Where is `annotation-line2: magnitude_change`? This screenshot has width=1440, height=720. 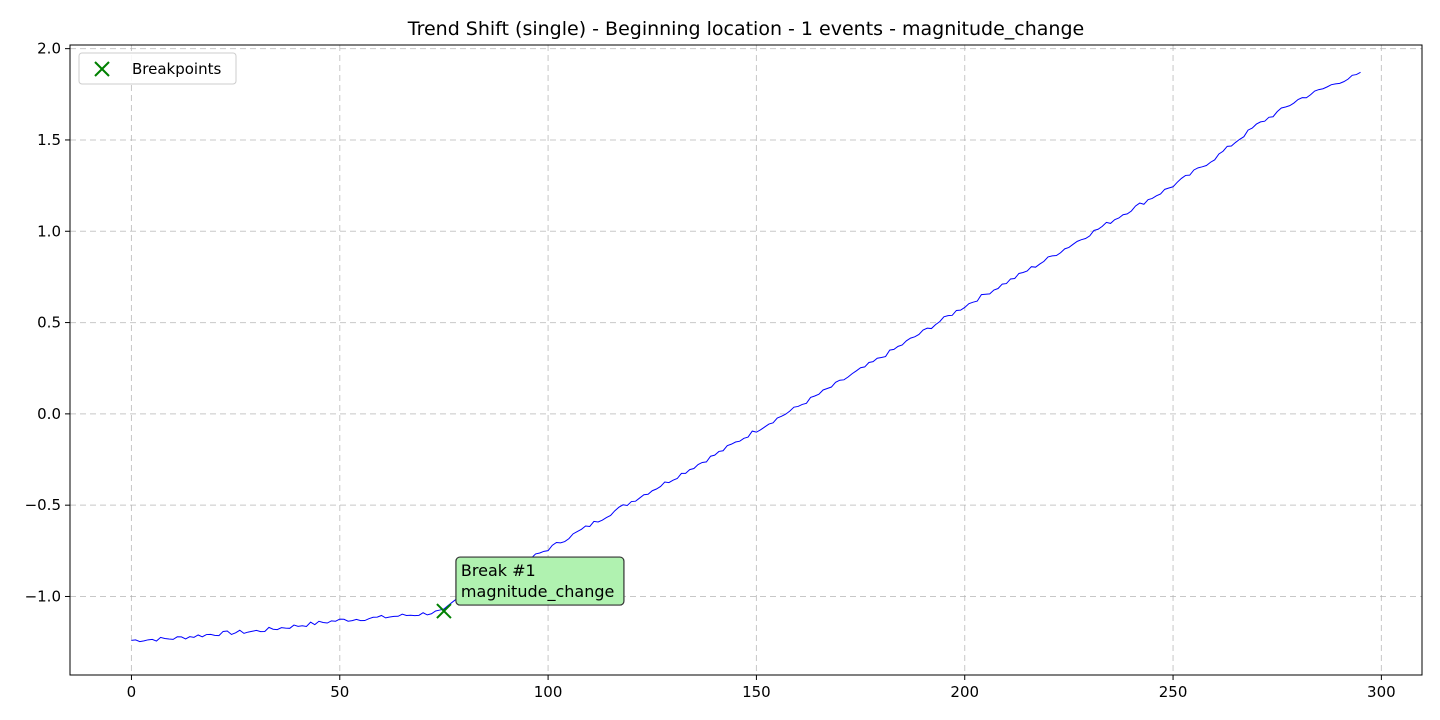
annotation-line2: magnitude_change is located at coordinates (537, 592).